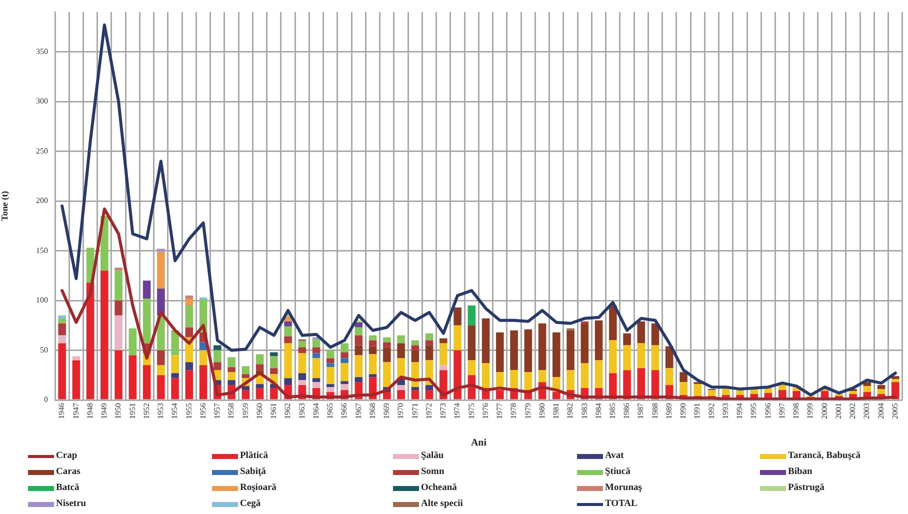 The image size is (908, 514). What do you see at coordinates (217, 411) in the screenshot?
I see `x-tick-label: 1957` at bounding box center [217, 411].